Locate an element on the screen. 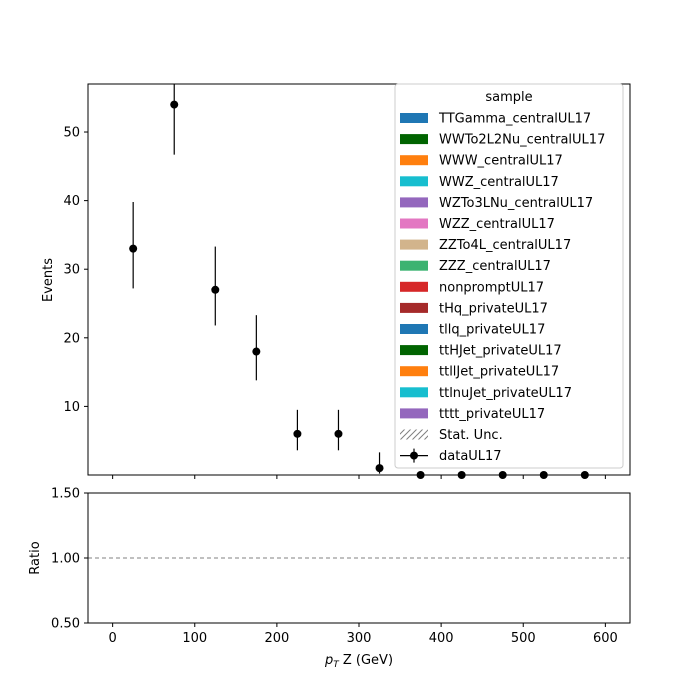  legend-label: TTGamma_centralUL17 is located at coordinates (514, 119).